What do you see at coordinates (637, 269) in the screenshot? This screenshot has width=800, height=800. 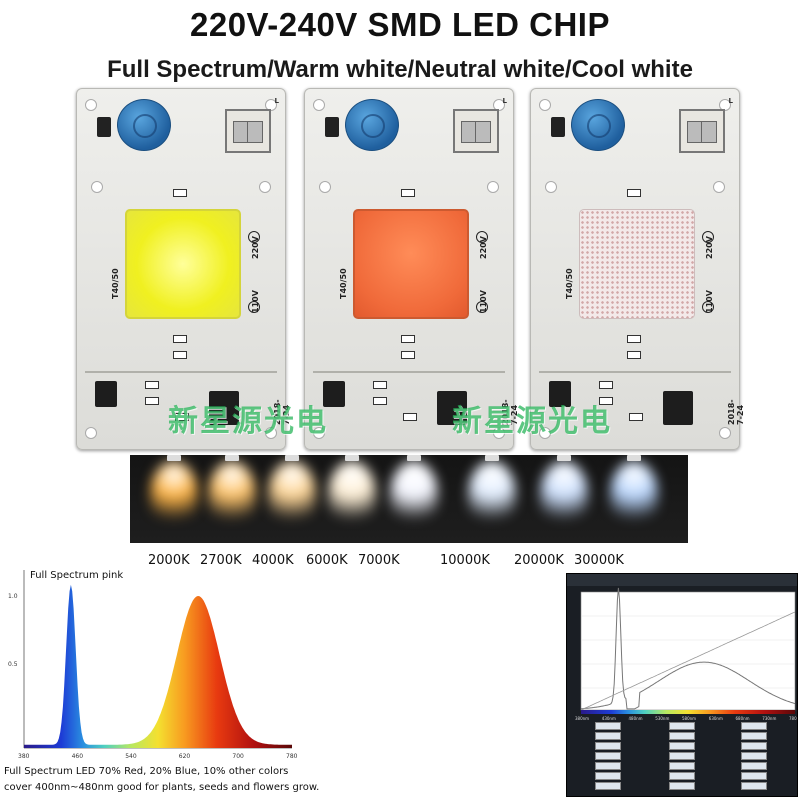 I see `led-board-cool-white: L T40/50 220V 110V 2018-7-24` at bounding box center [637, 269].